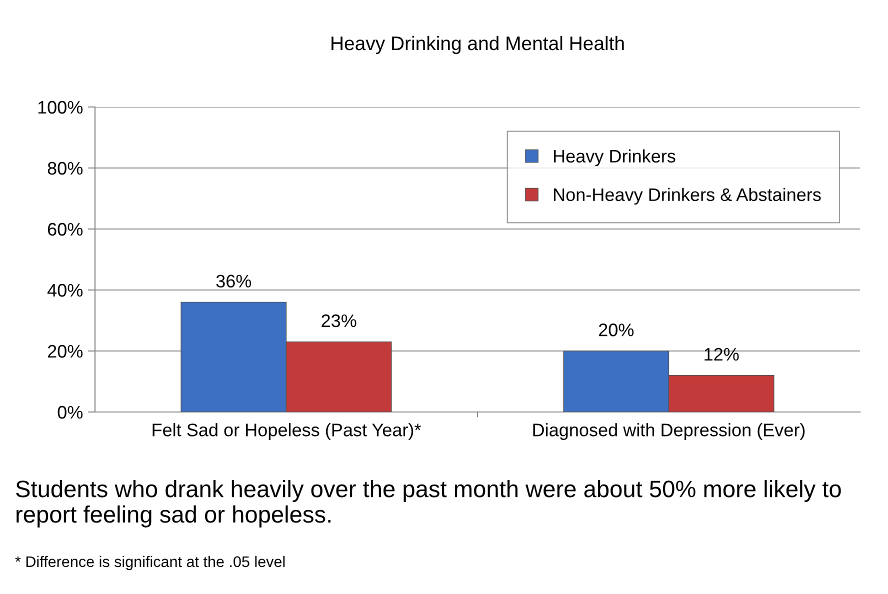 The height and width of the screenshot is (594, 888). What do you see at coordinates (65, 168) in the screenshot?
I see `y-tick-label: 80%` at bounding box center [65, 168].